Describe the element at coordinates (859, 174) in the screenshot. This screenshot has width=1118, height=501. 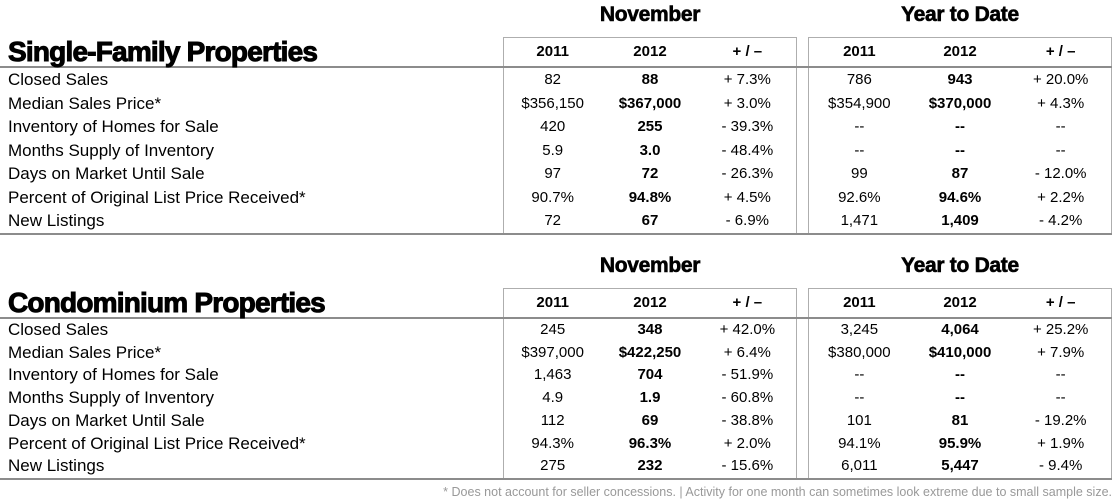
I see `cell-ytd-2011: 99` at that location.